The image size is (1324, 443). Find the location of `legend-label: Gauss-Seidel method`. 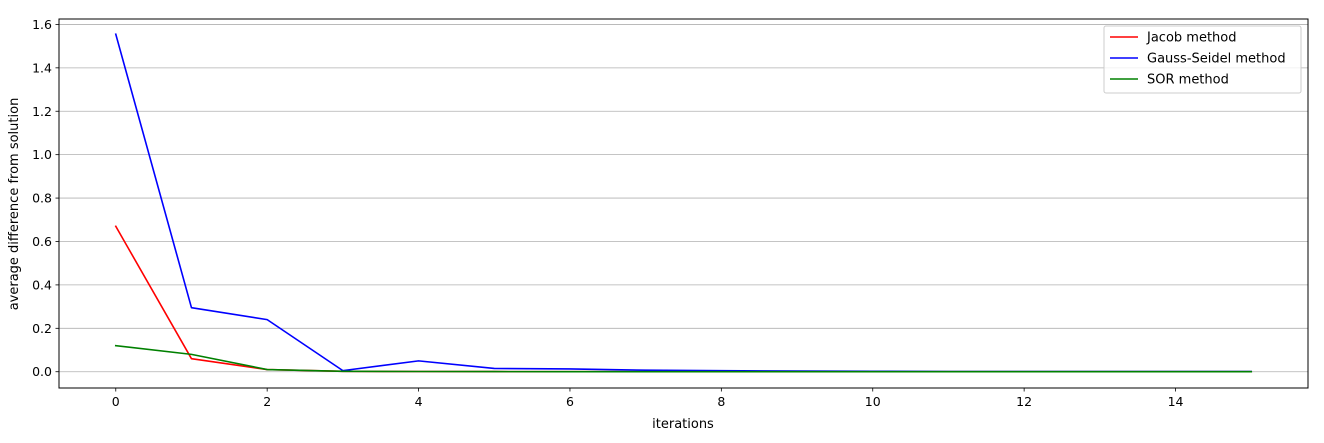

legend-label: Gauss-Seidel method is located at coordinates (1216, 59).